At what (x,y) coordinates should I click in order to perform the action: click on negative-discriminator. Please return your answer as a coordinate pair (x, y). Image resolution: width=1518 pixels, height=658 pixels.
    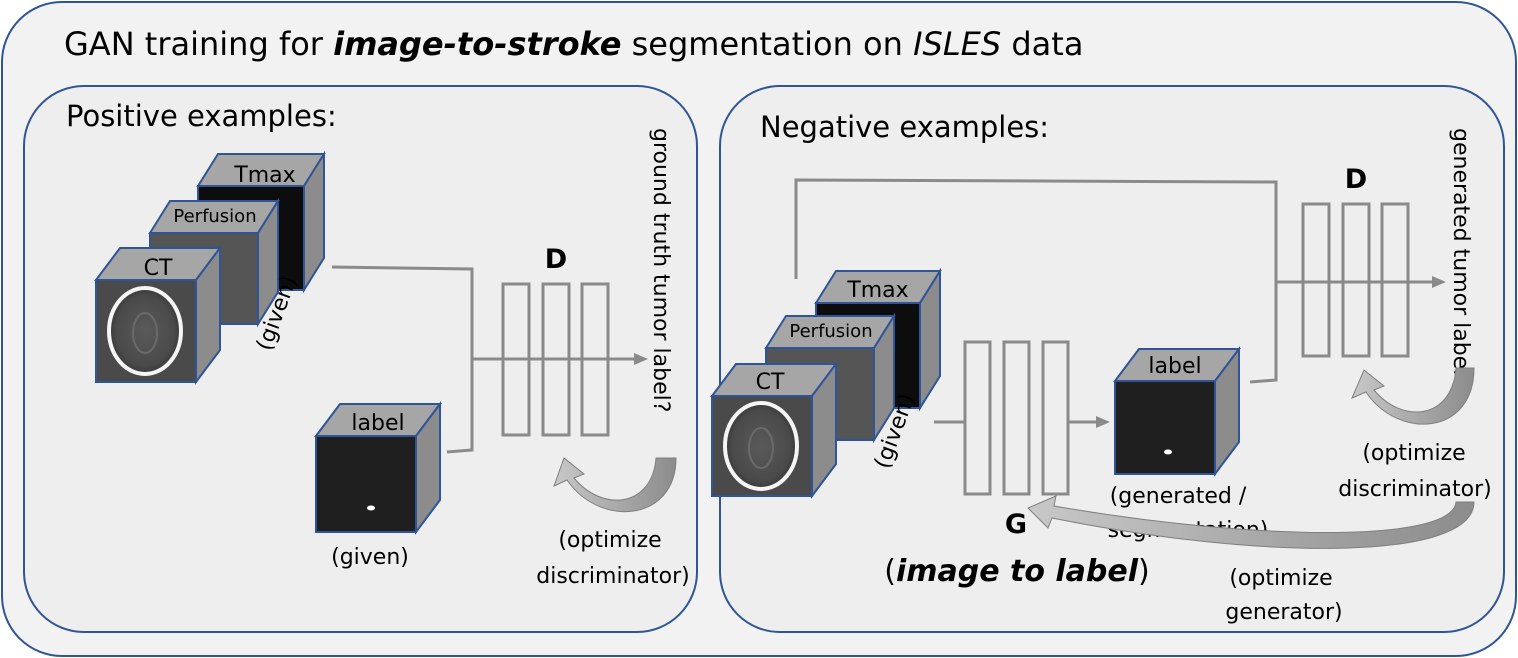
    Looking at the image, I should click on (1355, 280).